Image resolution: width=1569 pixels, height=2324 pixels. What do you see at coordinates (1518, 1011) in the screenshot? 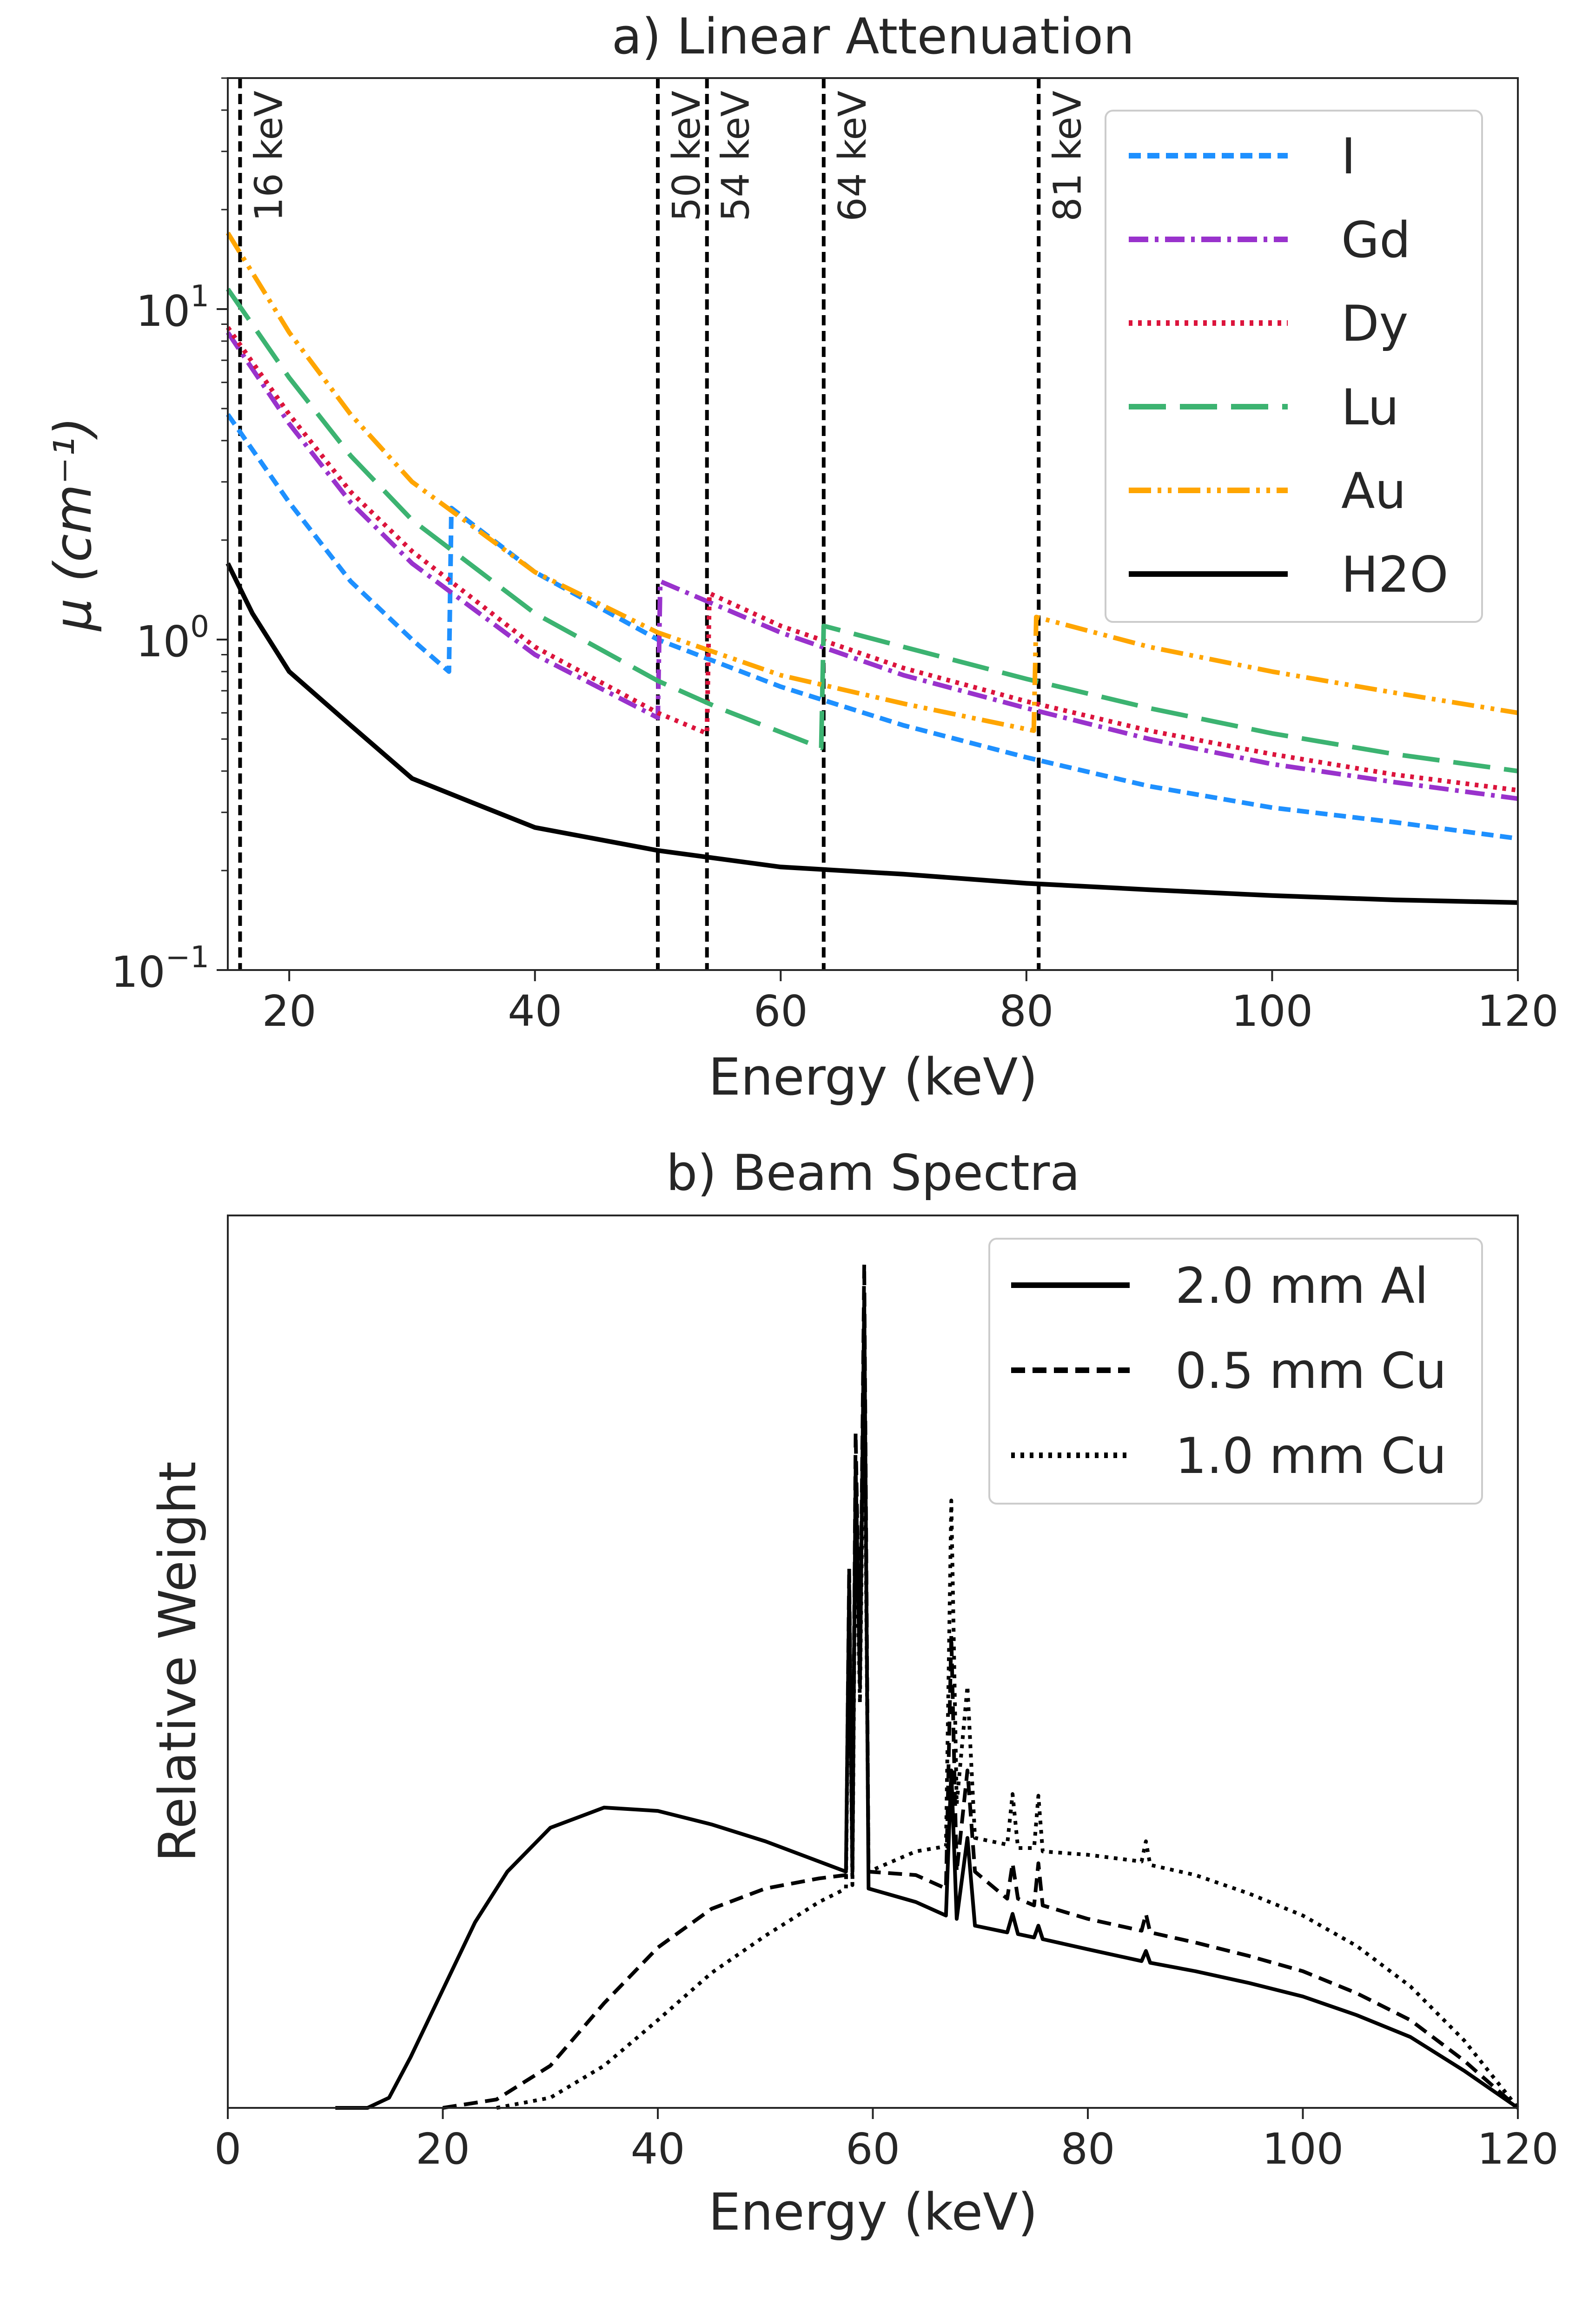
I see `attenuation-x-tick-label: 120` at bounding box center [1518, 1011].